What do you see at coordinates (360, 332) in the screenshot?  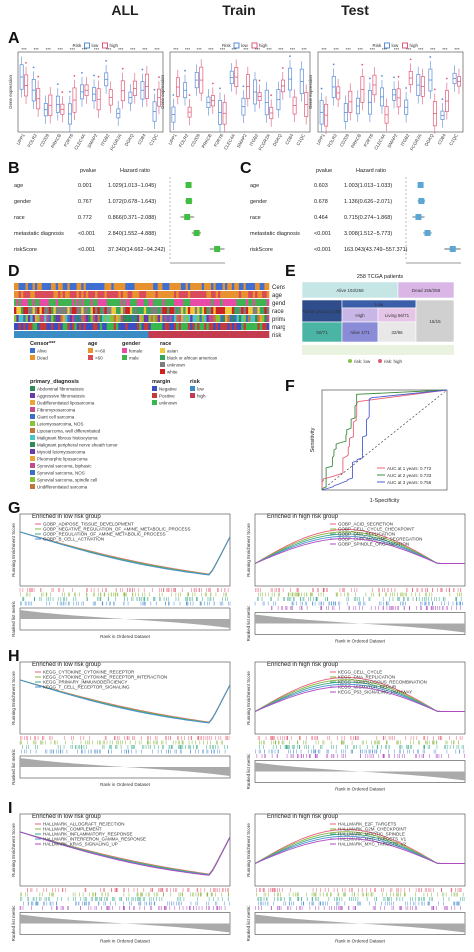 I see `mosaic-cell-label: Alive 1/71` at bounding box center [360, 332].